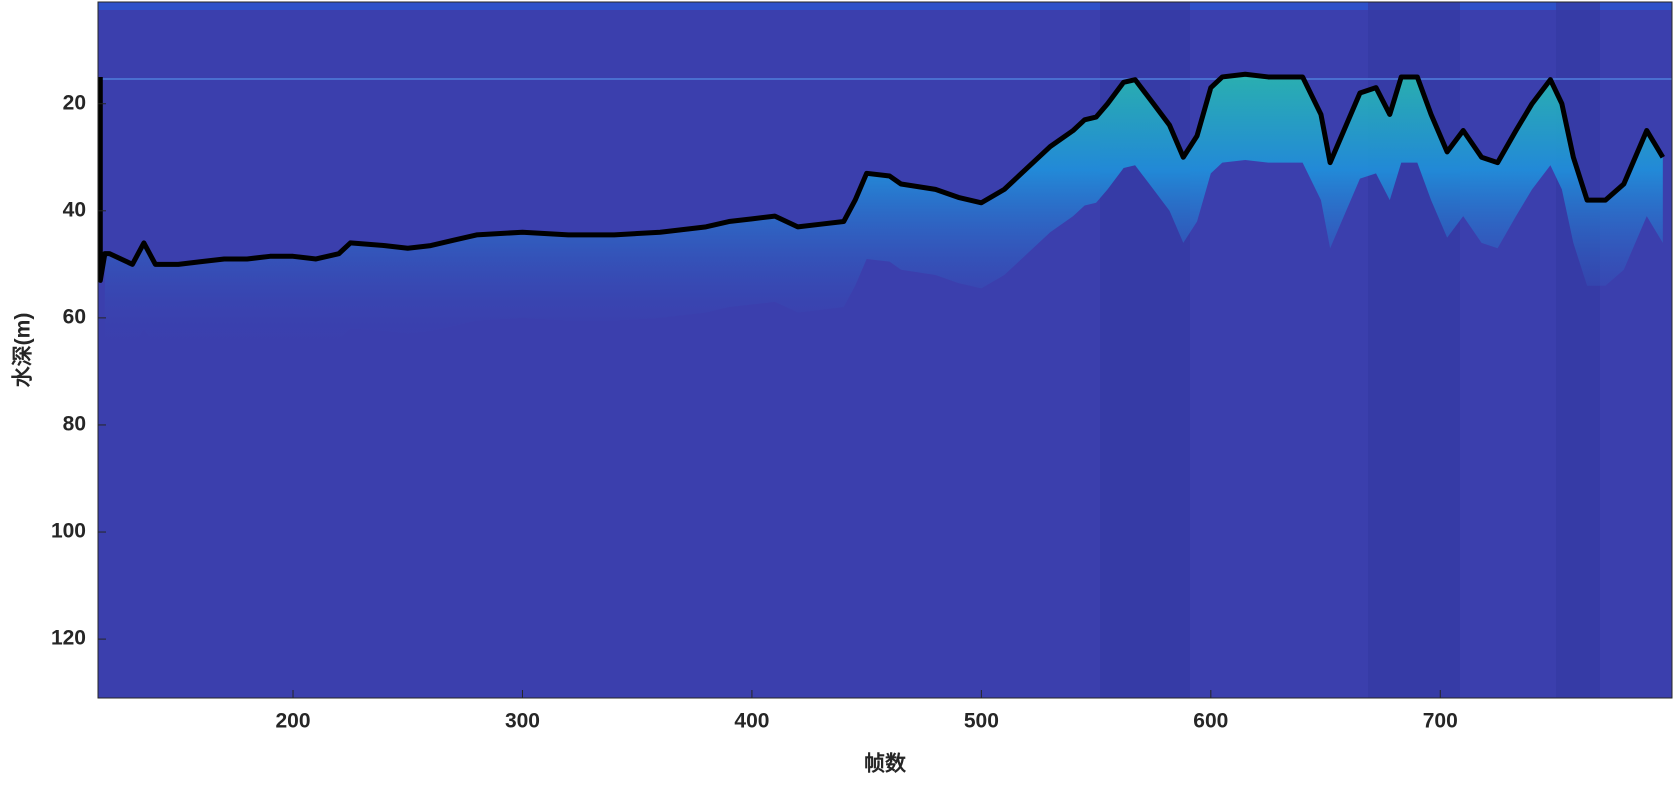  I want to click on x-tick-label: 300, so click(522, 721).